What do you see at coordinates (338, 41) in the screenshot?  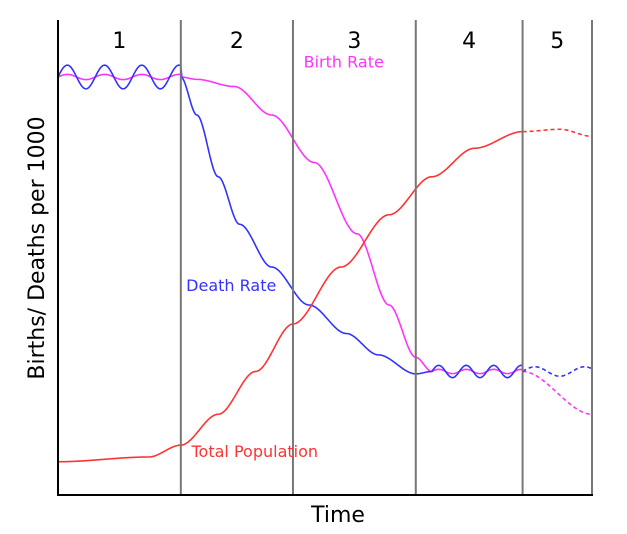 I see `stage-labels: 1 2 3 4 5` at bounding box center [338, 41].